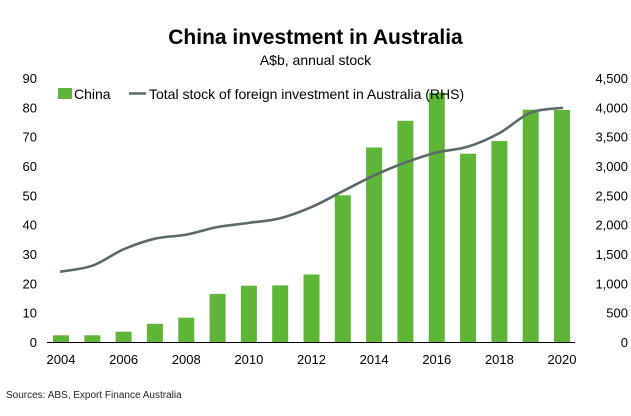 Image resolution: width=631 pixels, height=416 pixels. I want to click on left-y-tick-90: 90, so click(30, 78).